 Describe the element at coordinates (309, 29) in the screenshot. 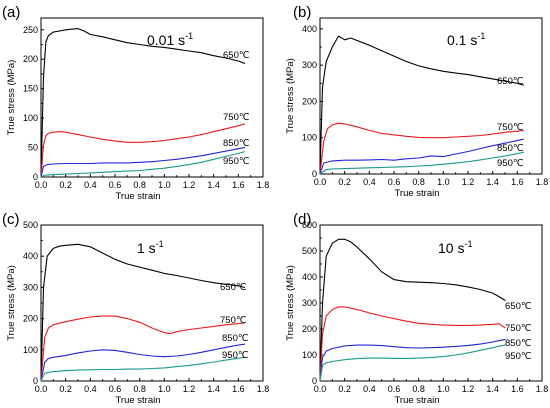

I see `y-tick-label: 400` at that location.